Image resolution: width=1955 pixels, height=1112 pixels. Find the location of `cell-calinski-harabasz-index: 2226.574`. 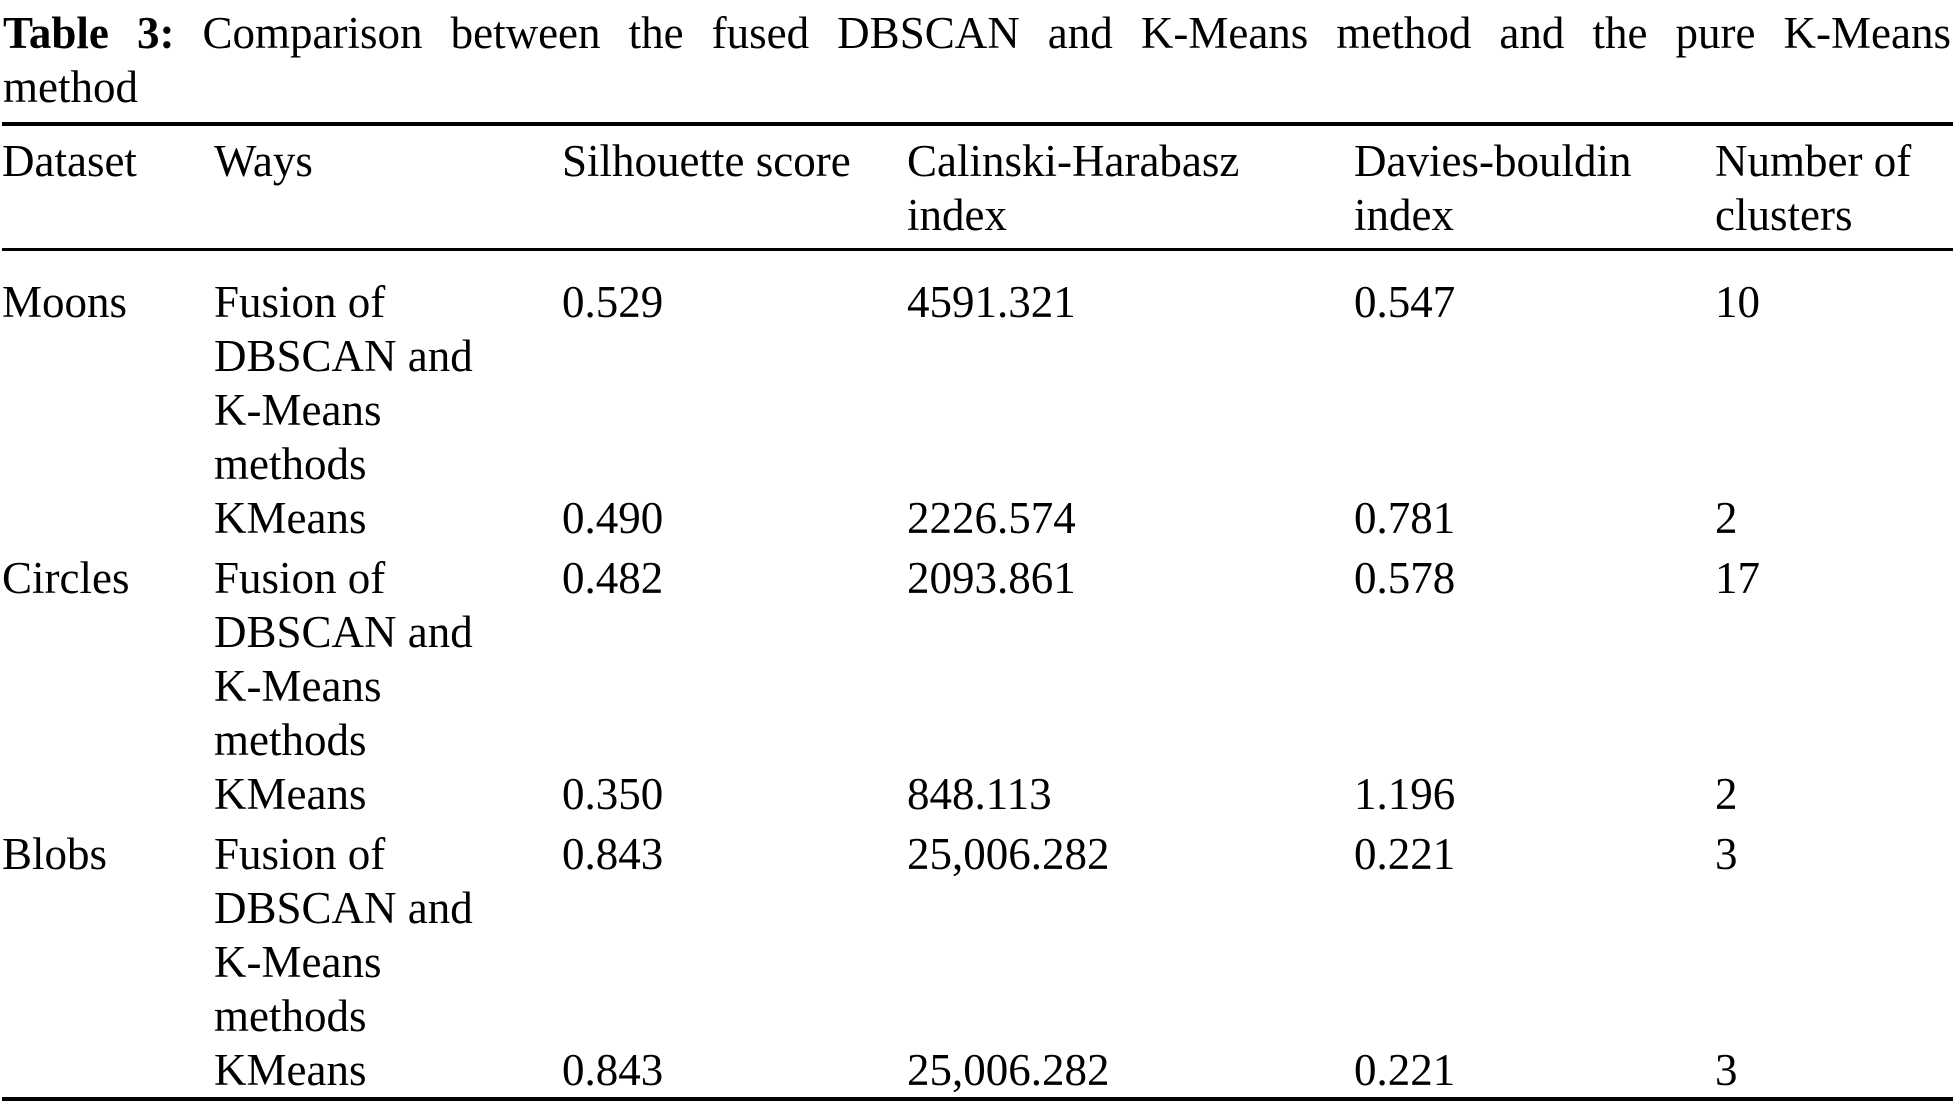

cell-calinski-harabasz-index: 2226.574 is located at coordinates (991, 518).